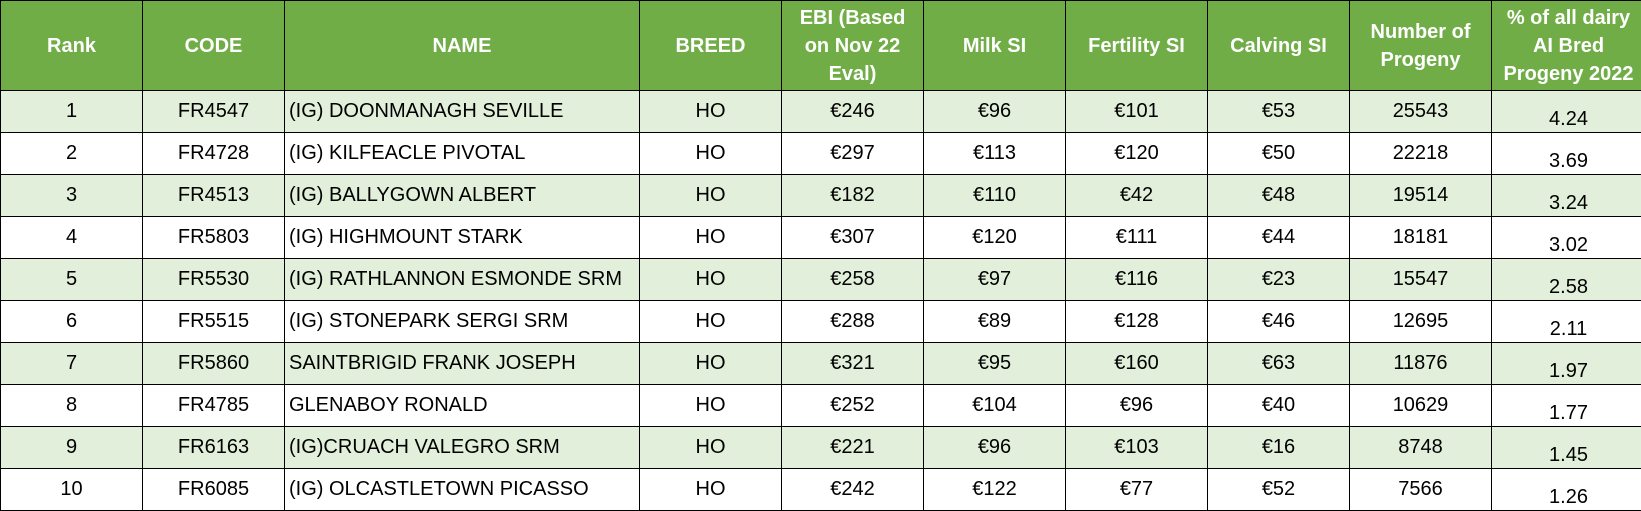 The image size is (1641, 511). I want to click on cell-code: FR5515, so click(214, 322).